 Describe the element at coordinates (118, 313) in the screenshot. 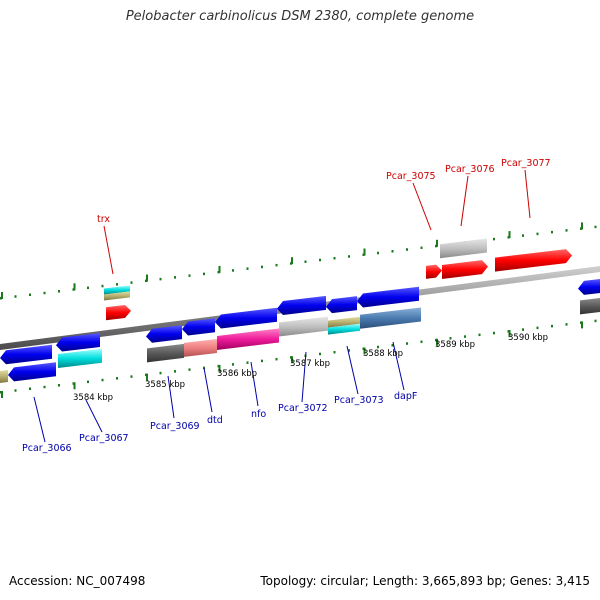

I see `gene-trx` at that location.